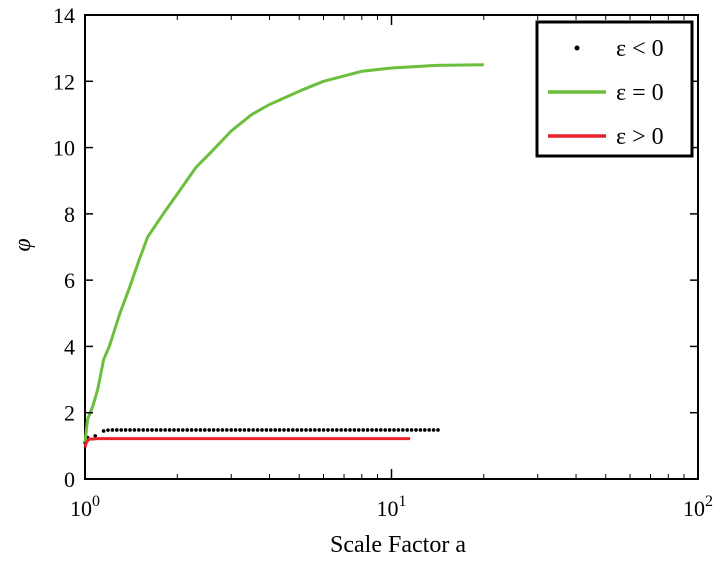 The width and height of the screenshot is (720, 562). What do you see at coordinates (709, 501) in the screenshot?
I see `x-tick-exponent: 2` at bounding box center [709, 501].